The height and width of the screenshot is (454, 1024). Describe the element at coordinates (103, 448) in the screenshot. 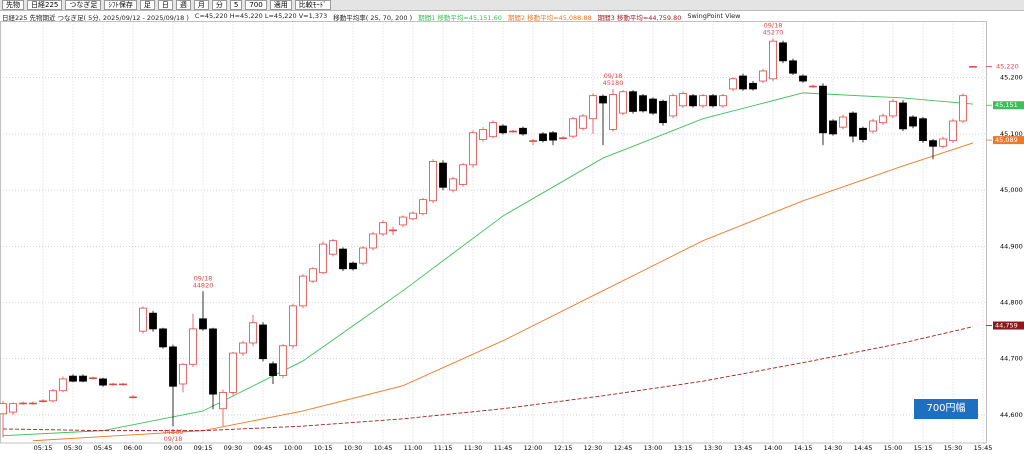

I see `x-tick-label: 05:45` at that location.